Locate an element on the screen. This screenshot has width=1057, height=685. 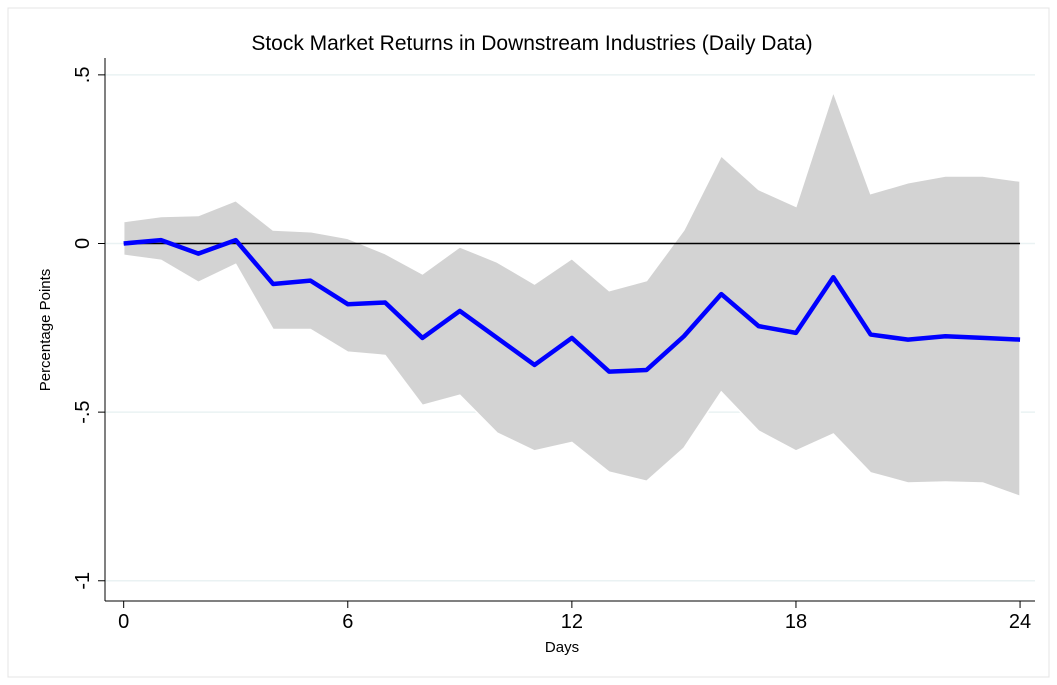
y-axis-label: Percentage Points is located at coordinates (45, 330).